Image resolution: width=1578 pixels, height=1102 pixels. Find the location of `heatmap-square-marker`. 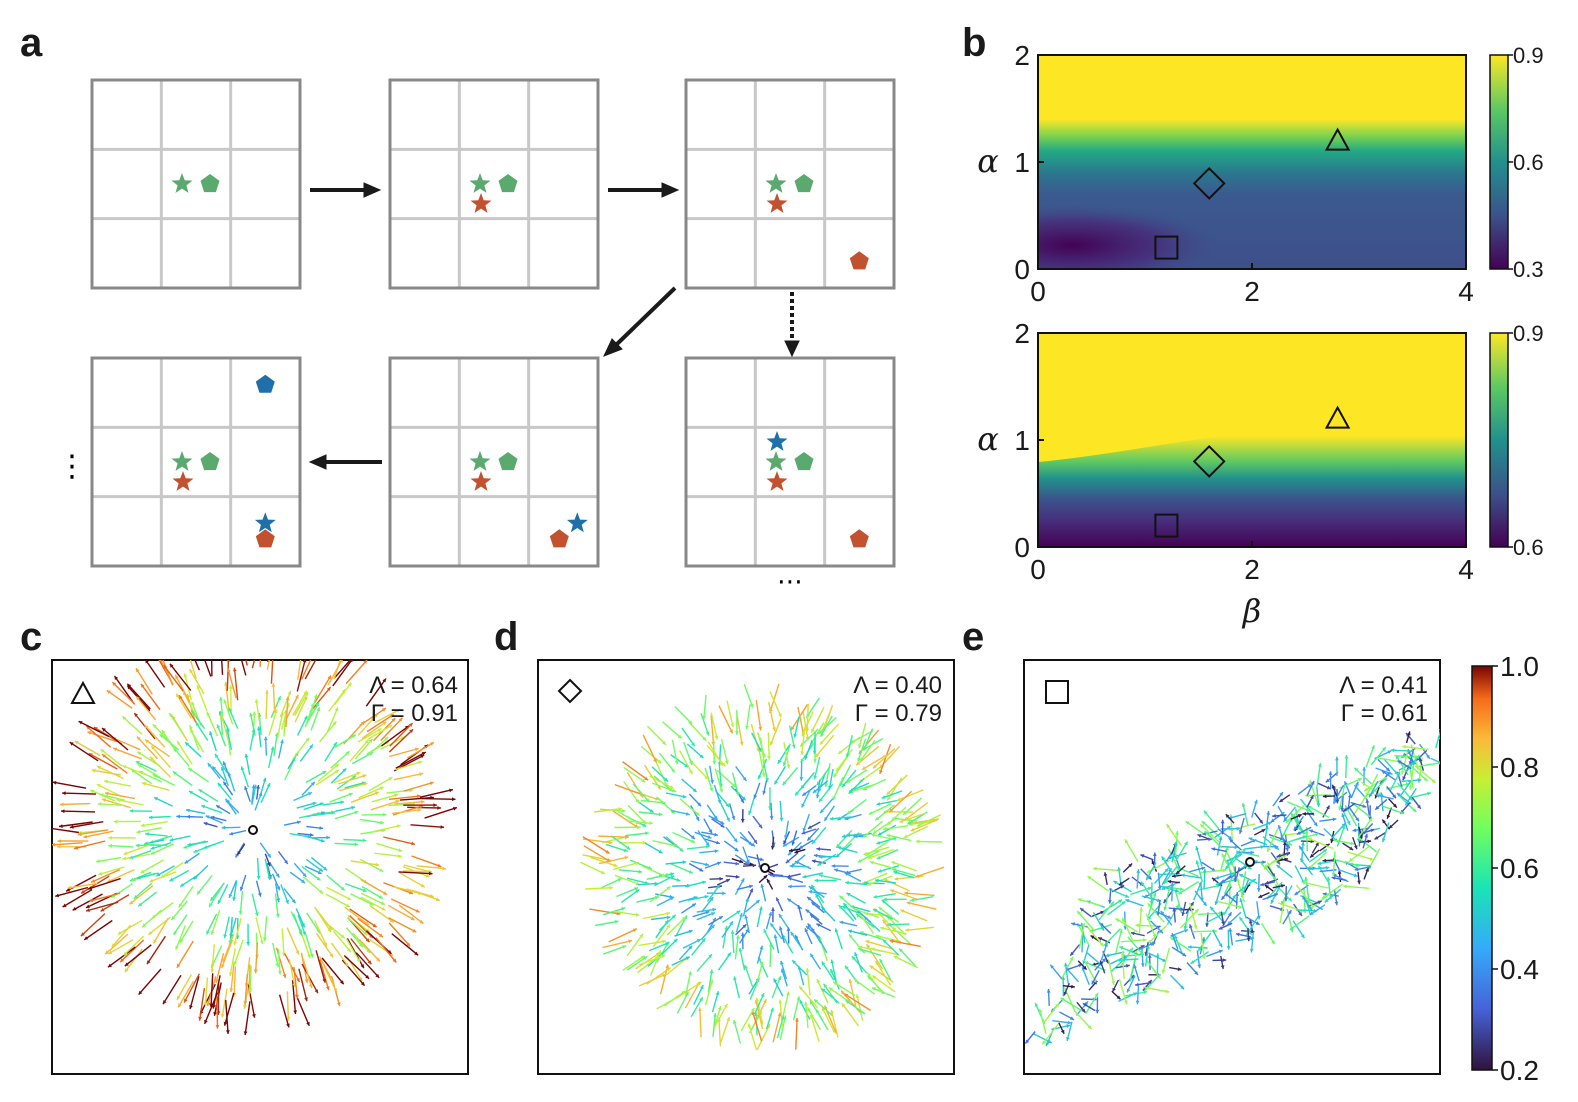

heatmap-square-marker is located at coordinates (1166, 247).